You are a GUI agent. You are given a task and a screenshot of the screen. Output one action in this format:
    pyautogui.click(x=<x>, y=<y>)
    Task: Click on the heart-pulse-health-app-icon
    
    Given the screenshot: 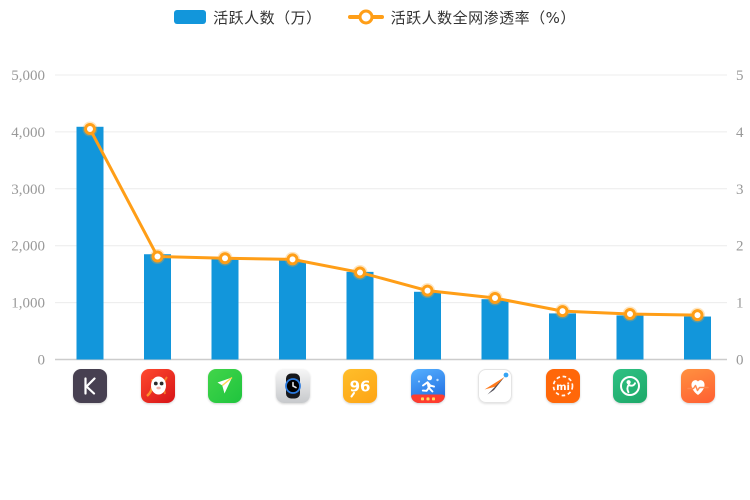 What is the action you would take?
    pyautogui.click(x=697, y=386)
    